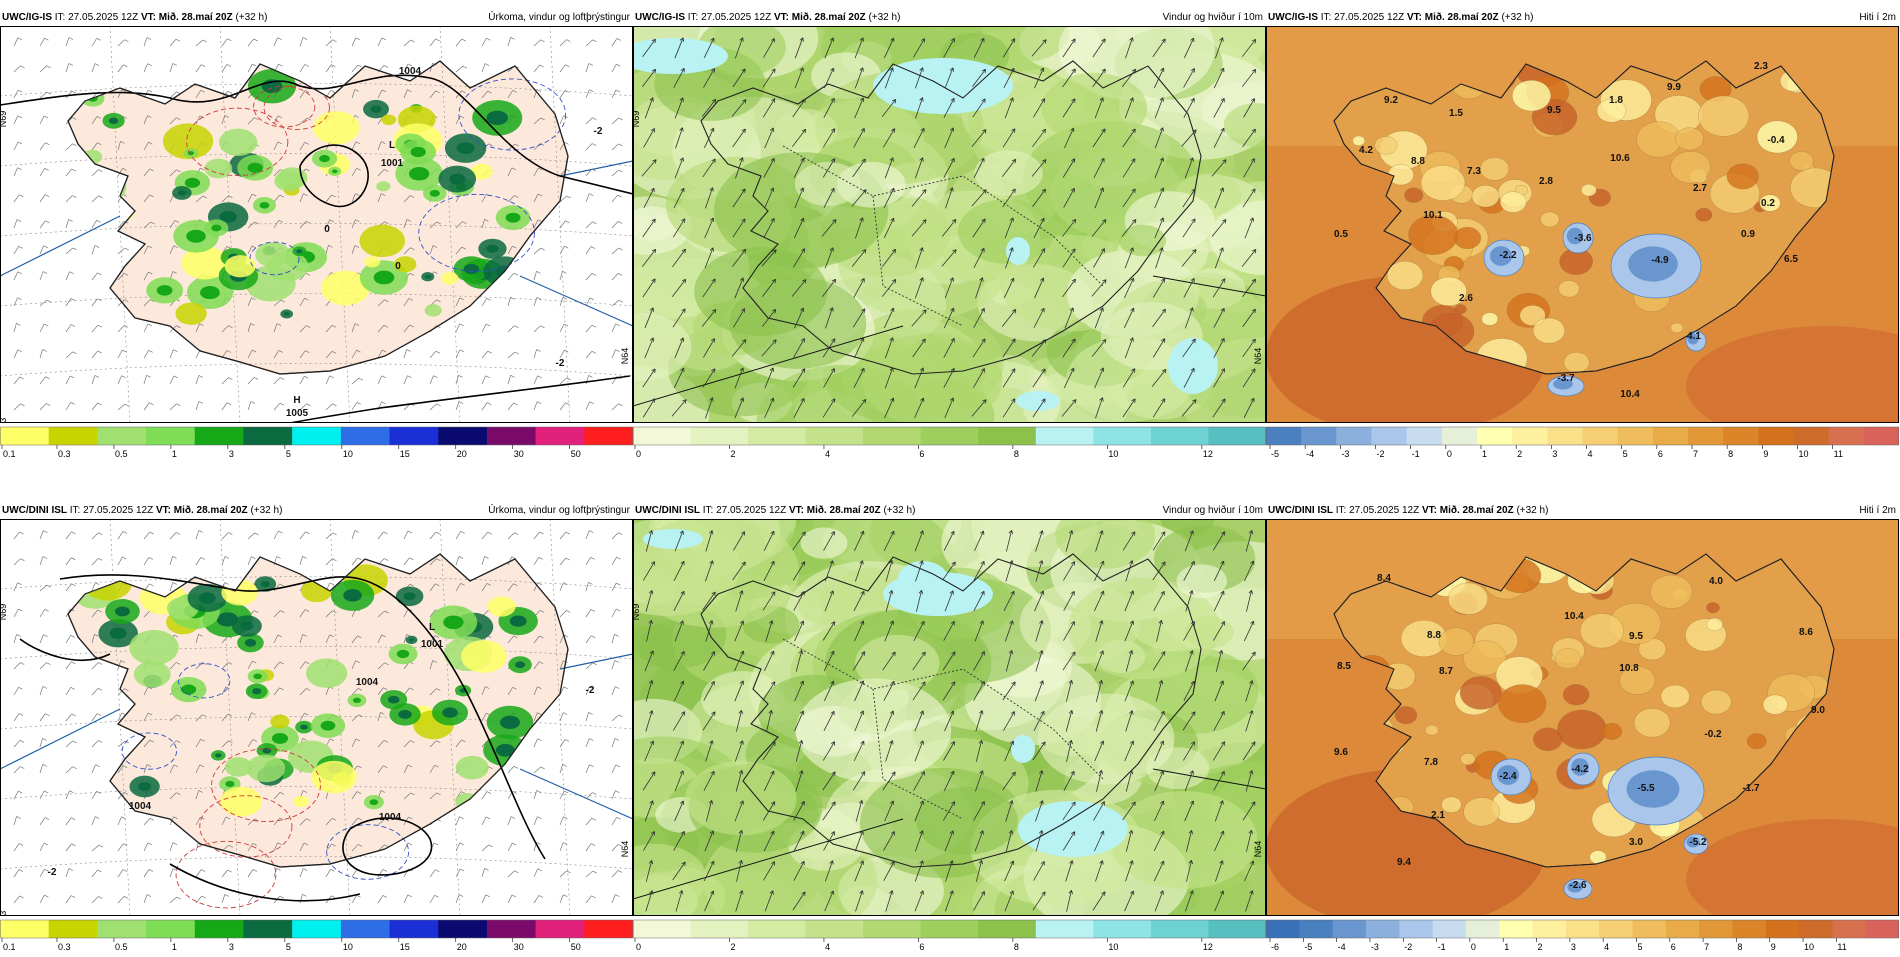 The width and height of the screenshot is (1900, 957). Describe the element at coordinates (1501, 256) in the screenshot. I see `glacier-cold-core` at that location.